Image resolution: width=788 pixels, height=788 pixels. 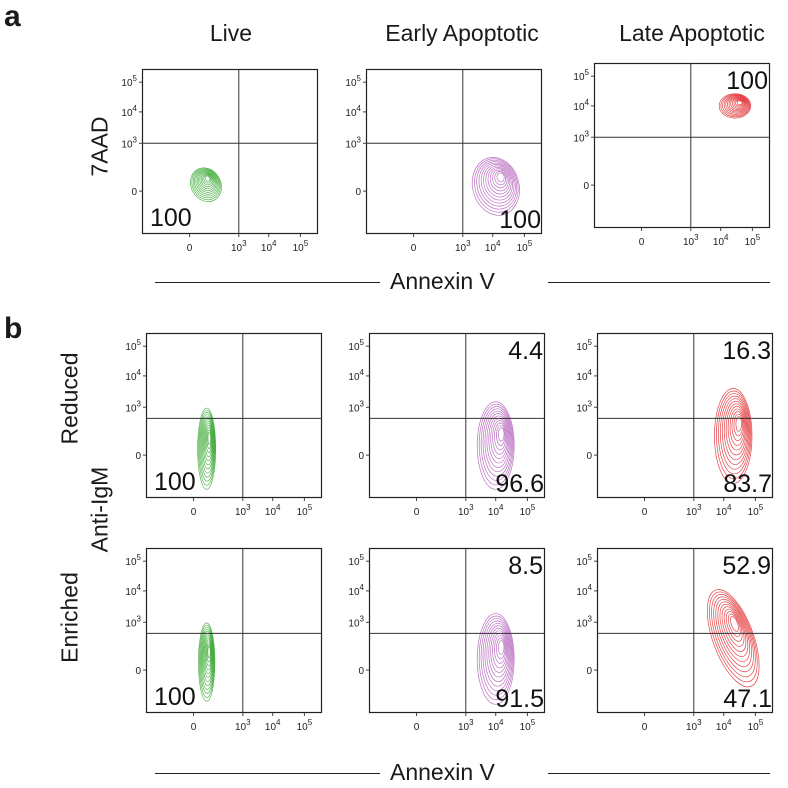 What do you see at coordinates (69, 398) in the screenshot?
I see `row-label-reduced: Reduced` at bounding box center [69, 398].